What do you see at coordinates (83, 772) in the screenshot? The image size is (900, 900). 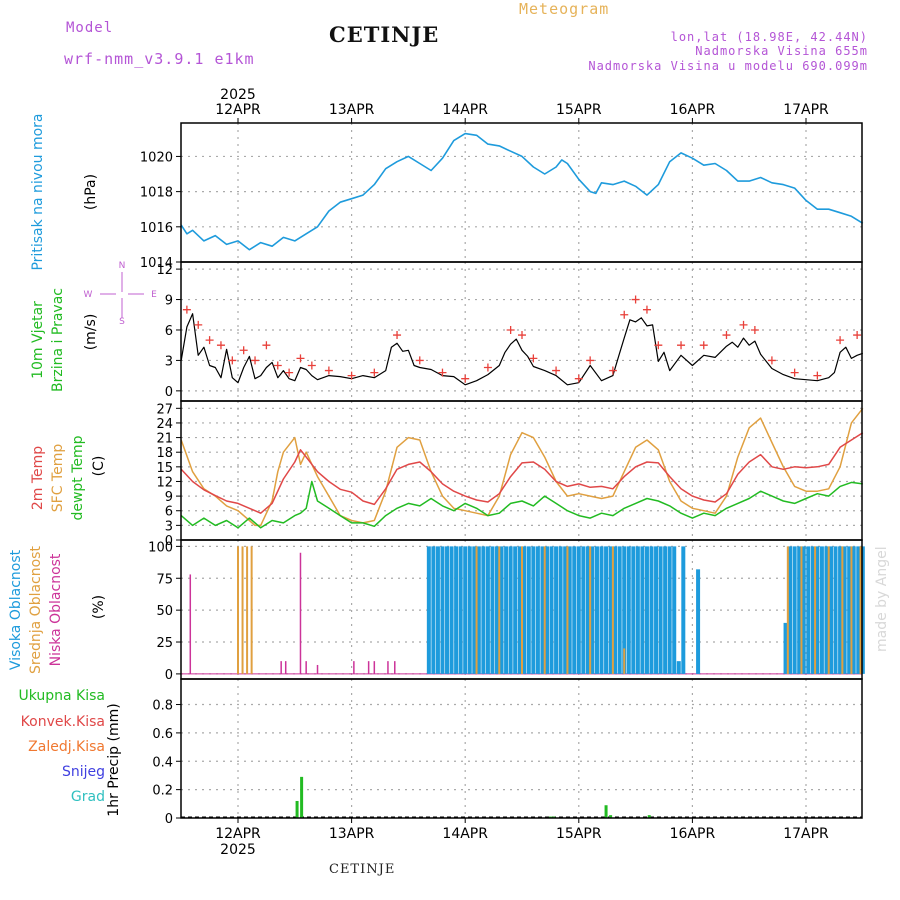 I see `legend-snow: Snijeg` at bounding box center [83, 772].